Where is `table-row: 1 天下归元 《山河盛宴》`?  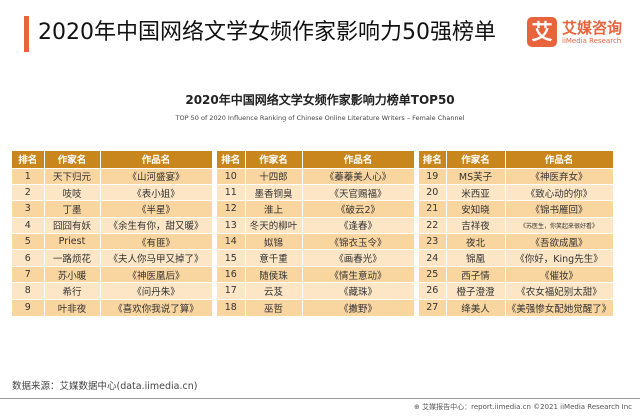
table-row: 1 天下归元 《山河盛宴》 is located at coordinates (112, 176).